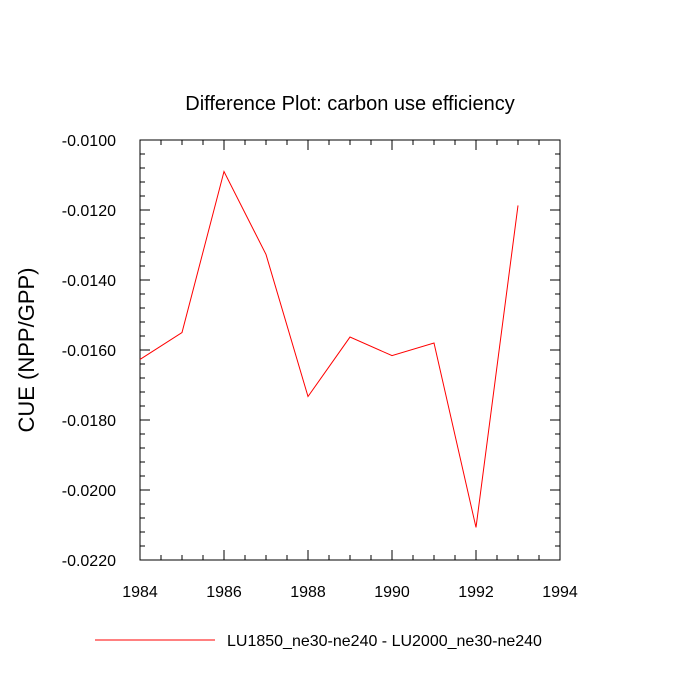  I want to click on y-tick-label: -0.0160, so click(89, 351).